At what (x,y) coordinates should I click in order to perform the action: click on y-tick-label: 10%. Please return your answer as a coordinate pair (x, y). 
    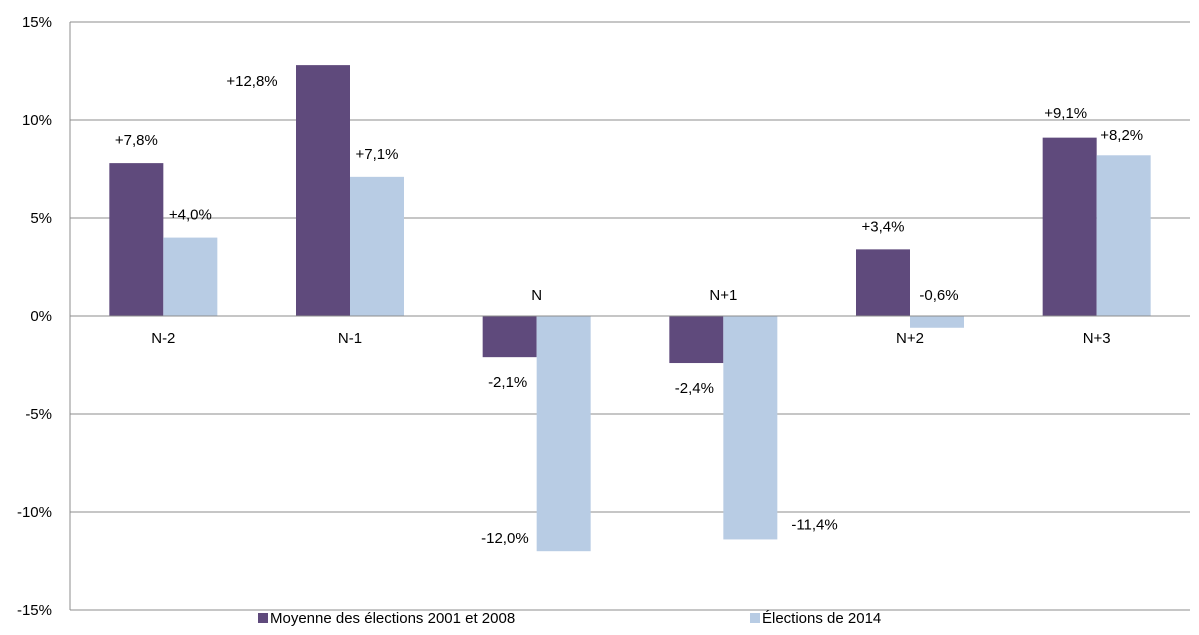
    Looking at the image, I should click on (37, 120).